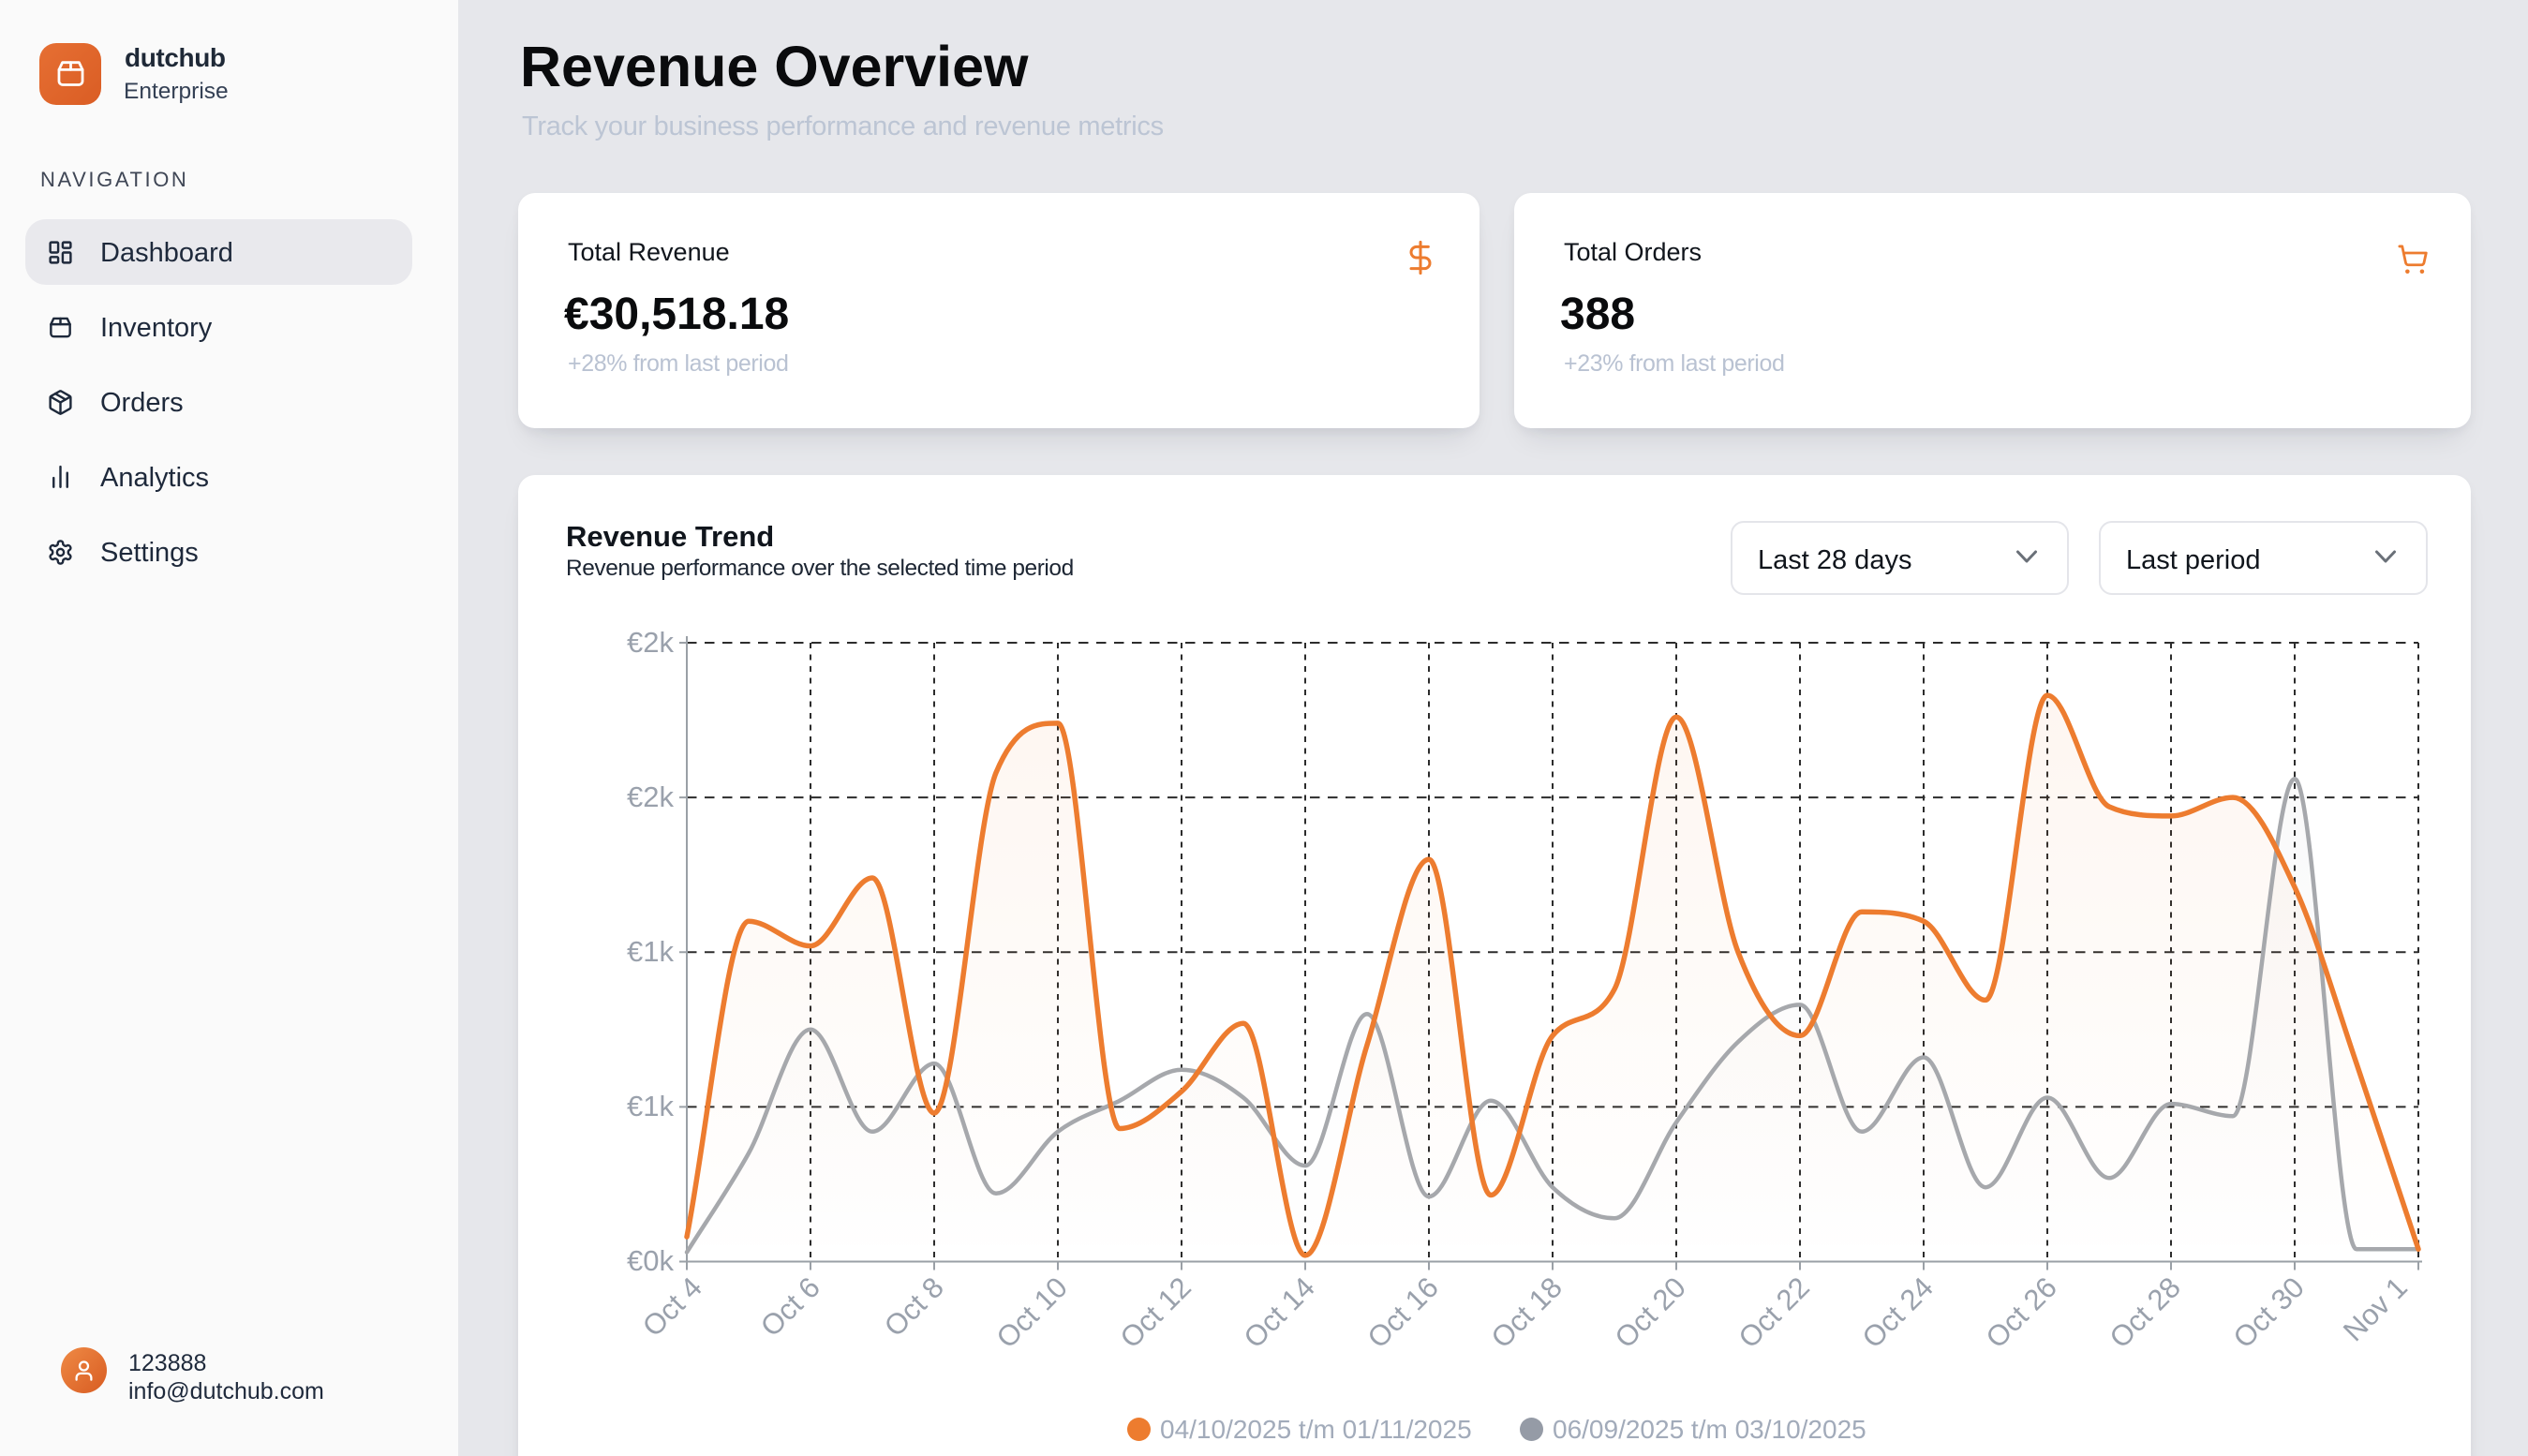  What do you see at coordinates (2021, 1312) in the screenshot?
I see `svg-text: Oct 26` at bounding box center [2021, 1312].